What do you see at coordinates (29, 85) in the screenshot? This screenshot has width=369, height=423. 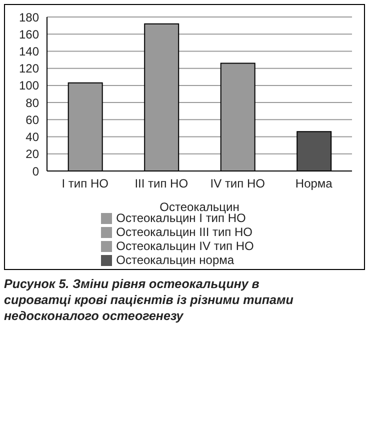 I see `y-tick-label: 100` at bounding box center [29, 85].